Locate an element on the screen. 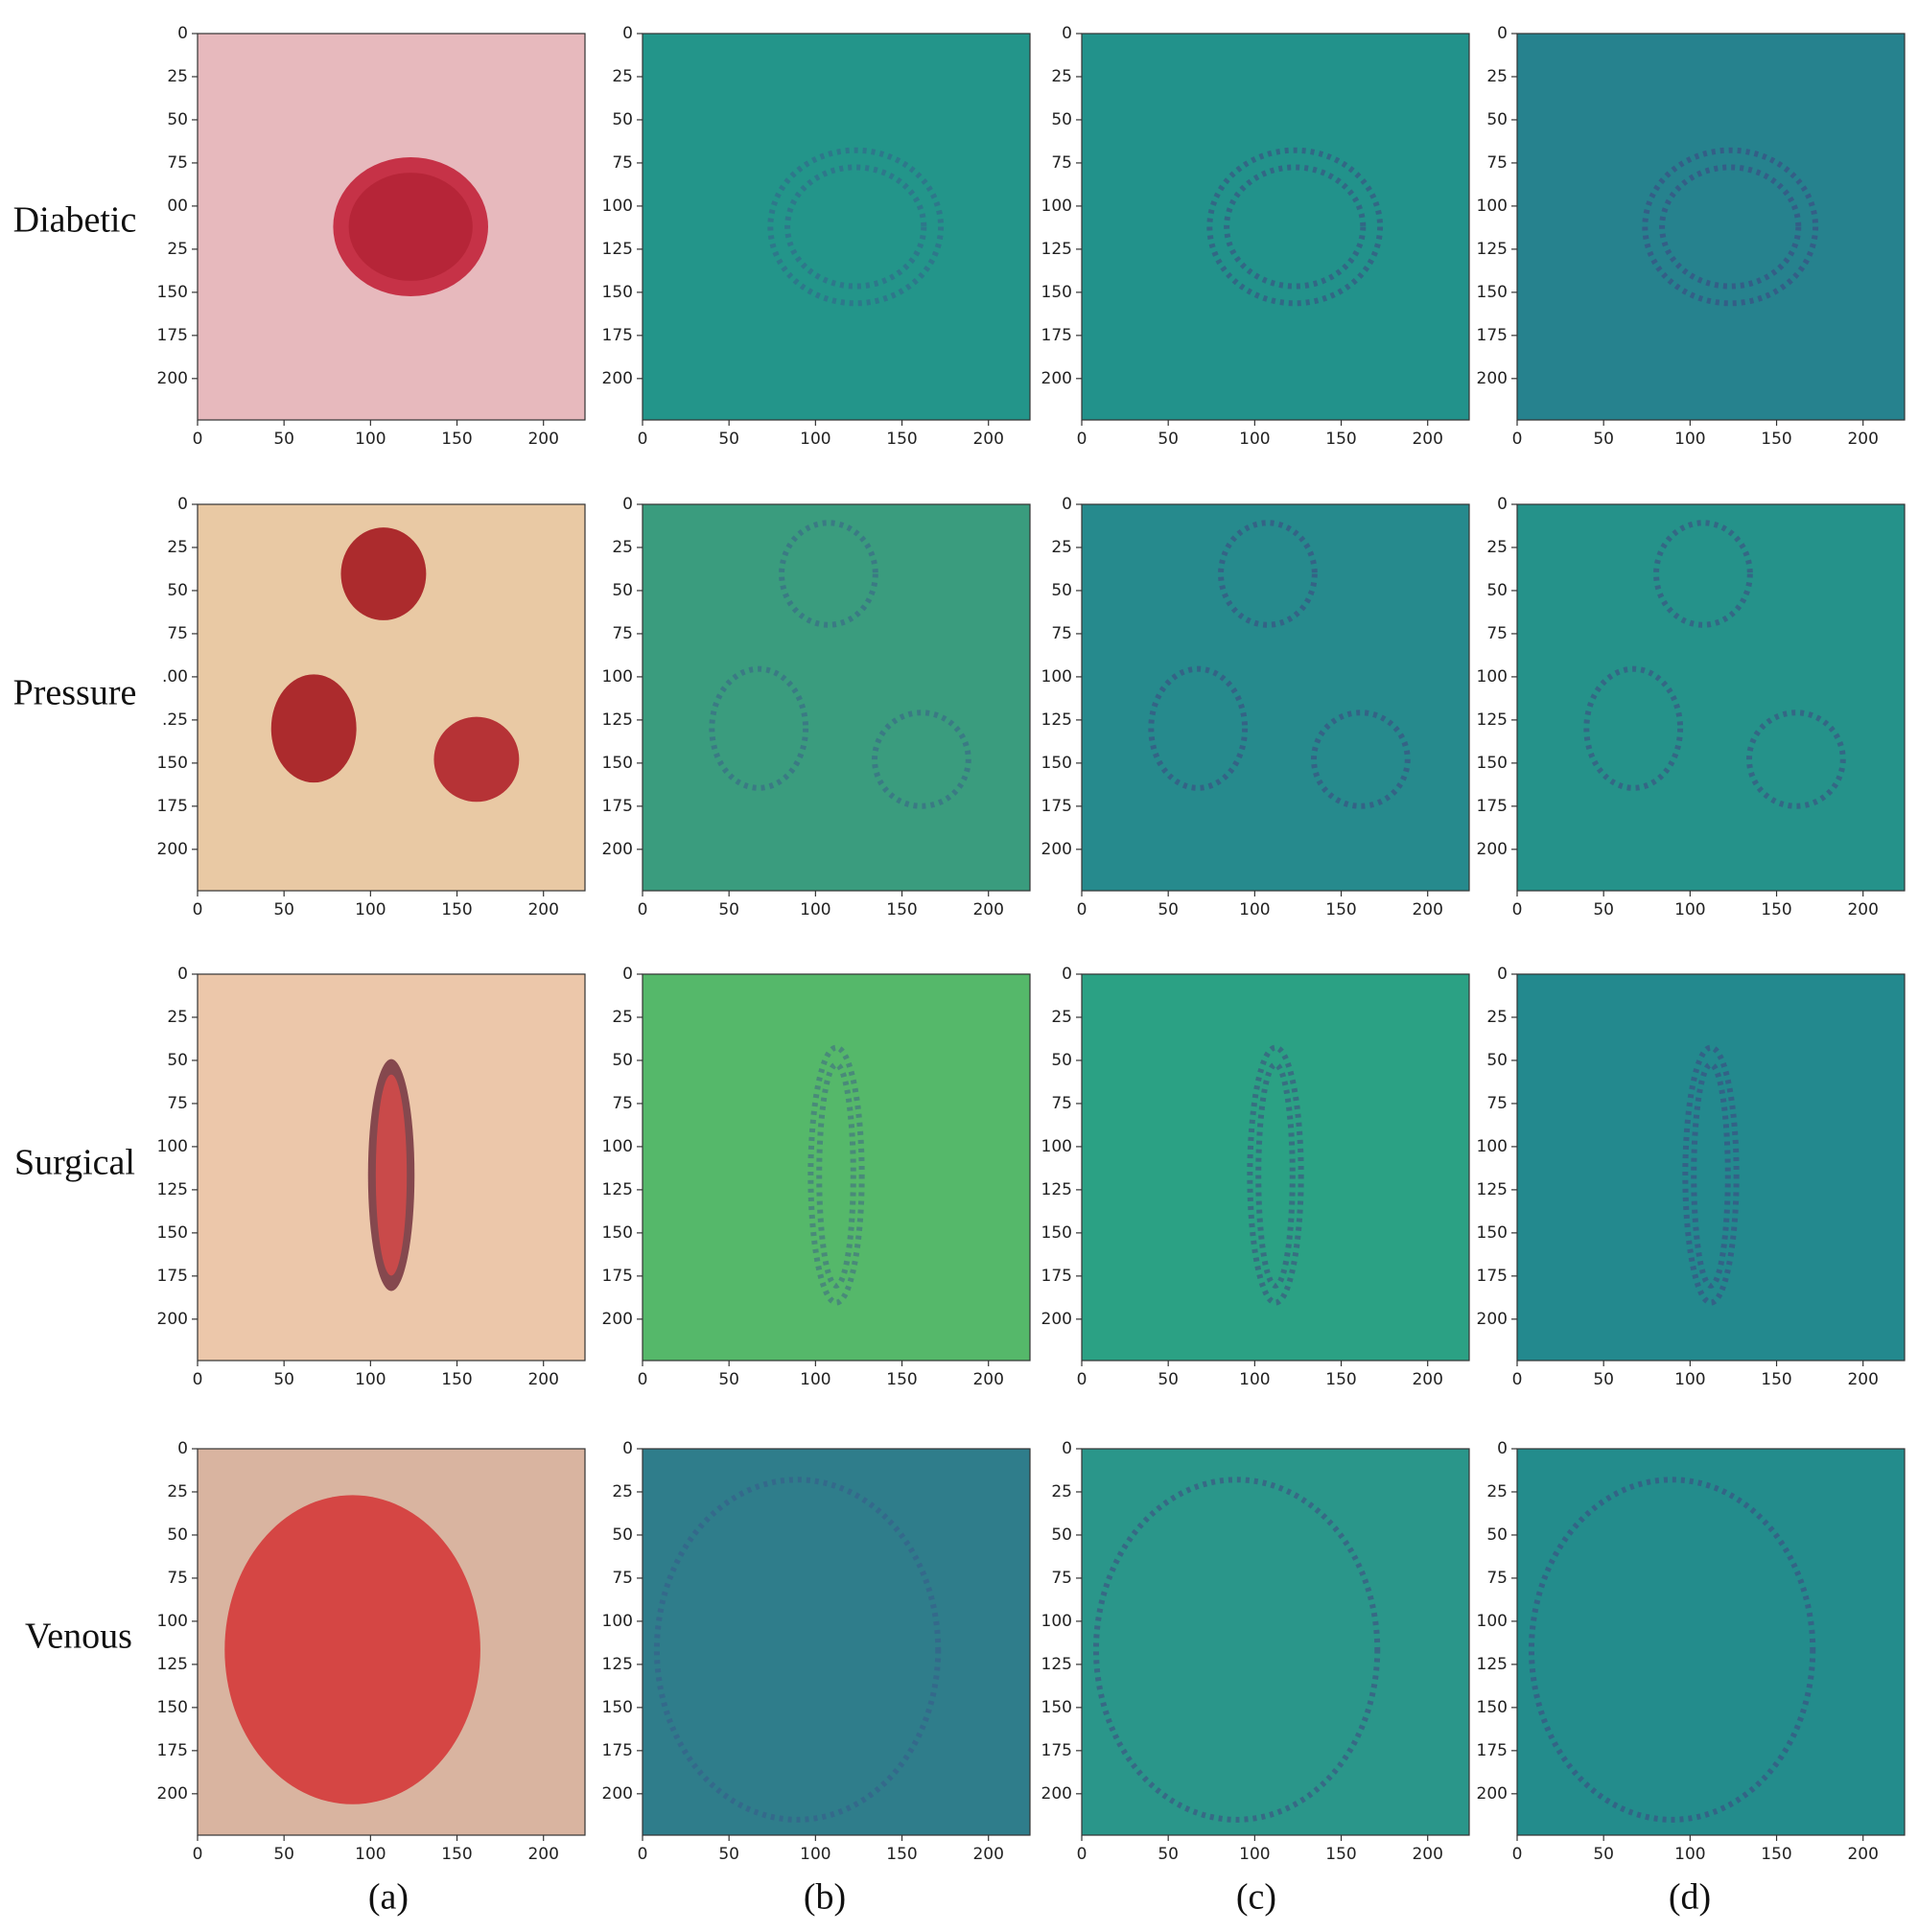 Image resolution: width=1918 pixels, height=1932 pixels. y-tick-label: 00 is located at coordinates (177, 206).